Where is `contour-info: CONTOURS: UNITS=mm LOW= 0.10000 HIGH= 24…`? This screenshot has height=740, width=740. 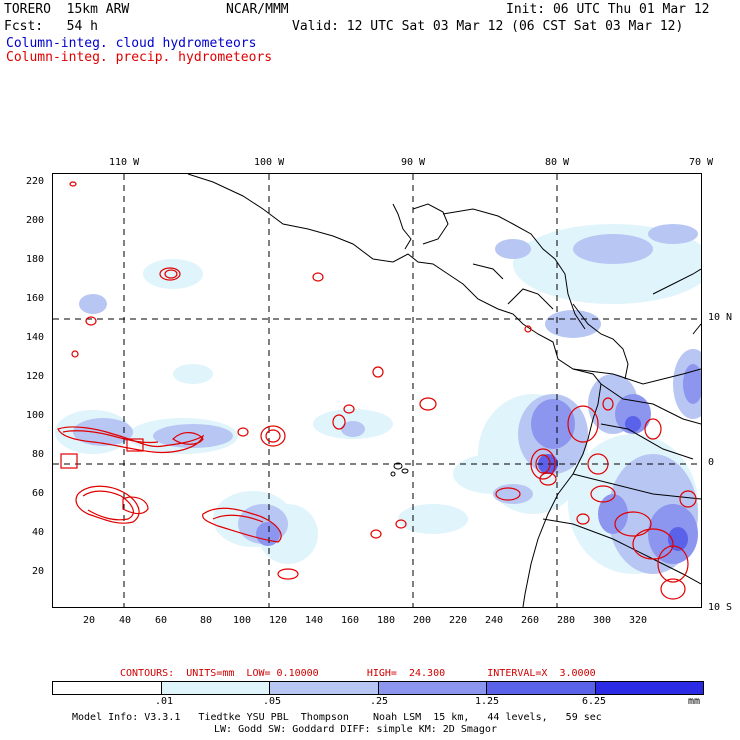
contour-info: CONTOURS: UNITS=mm LOW= 0.10000 HIGH= 24… is located at coordinates (358, 673).